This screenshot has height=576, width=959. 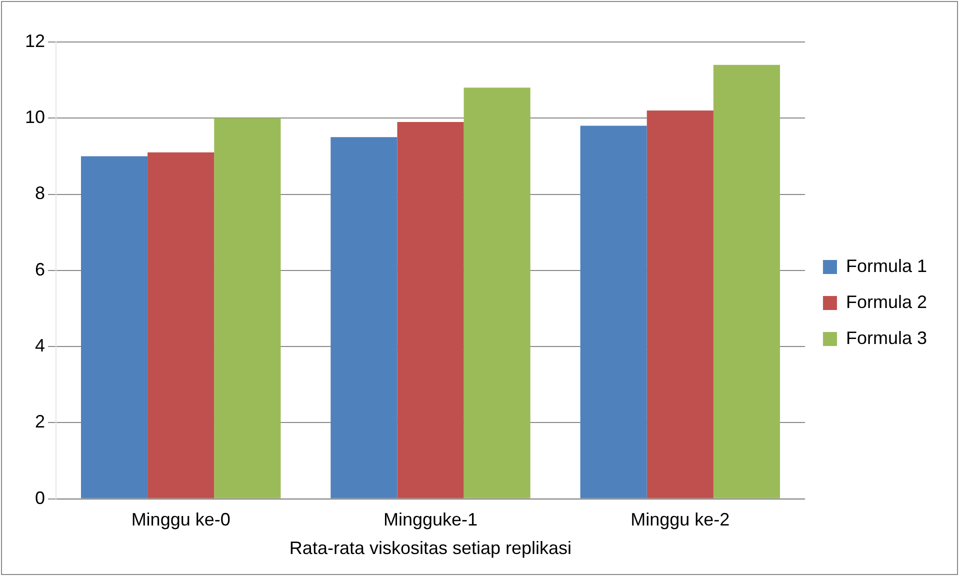 I want to click on x-axis-title: Rata-rata viskositas setiap replikasi, so click(x=430, y=548).